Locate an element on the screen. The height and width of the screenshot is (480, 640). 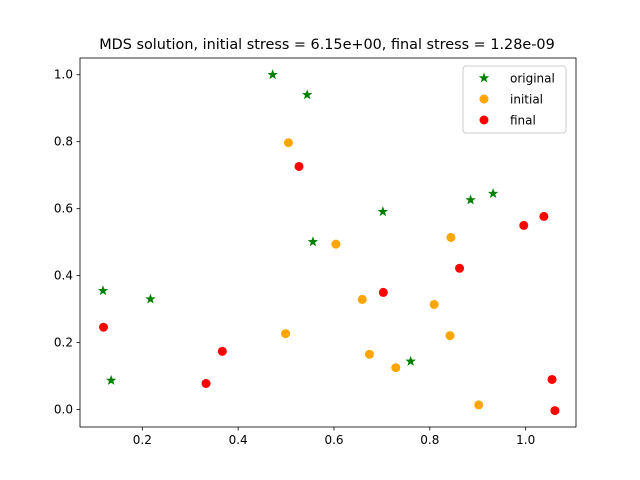
y-tick-label: 0.8 is located at coordinates (63, 142).